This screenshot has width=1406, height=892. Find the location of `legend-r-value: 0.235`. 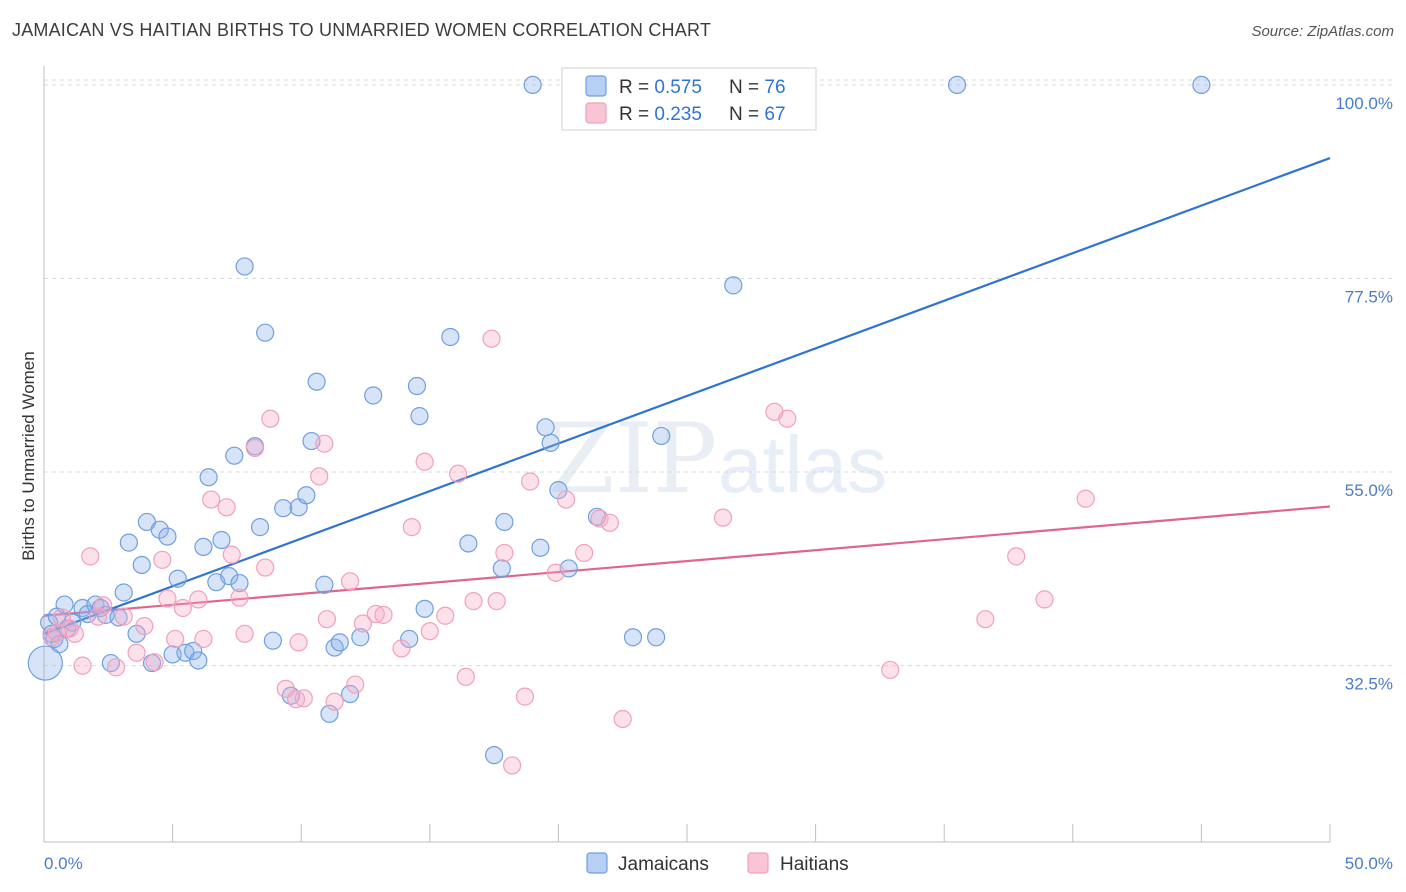

legend-r-value: 0.235 is located at coordinates (678, 114).